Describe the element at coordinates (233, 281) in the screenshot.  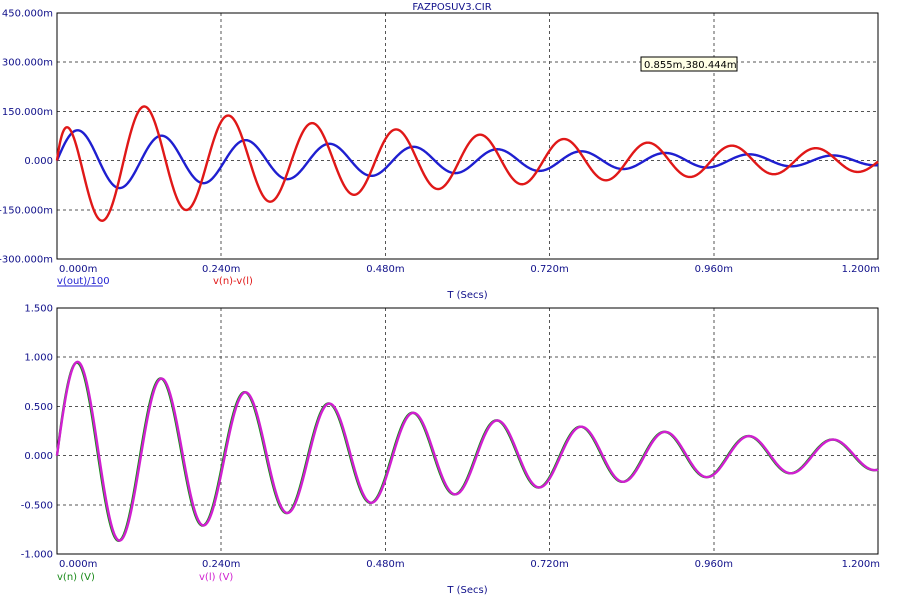
I see `legend-label: v(n)-v(l)` at that location.